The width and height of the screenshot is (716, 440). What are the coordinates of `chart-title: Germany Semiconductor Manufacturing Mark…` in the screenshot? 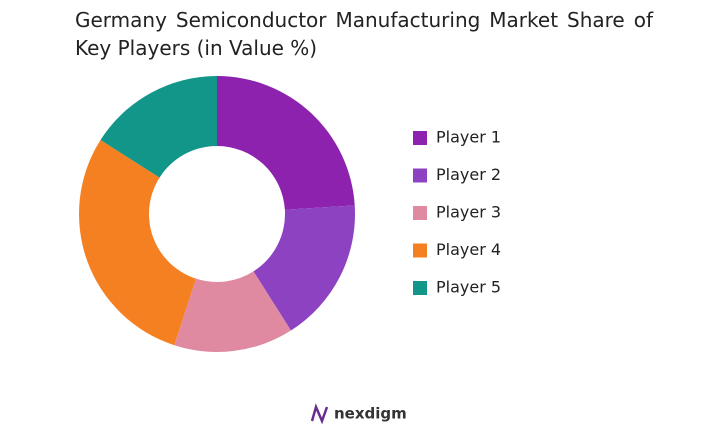 It's located at (364, 34).